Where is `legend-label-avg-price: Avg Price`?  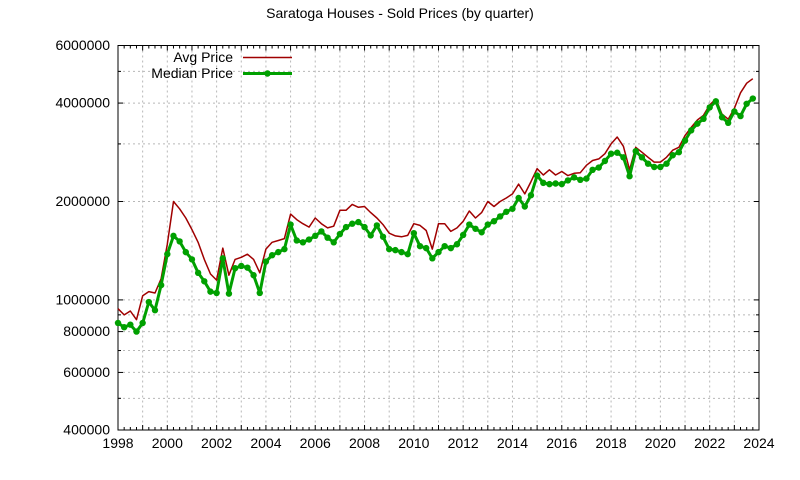 legend-label-avg-price: Avg Price is located at coordinates (203, 57).